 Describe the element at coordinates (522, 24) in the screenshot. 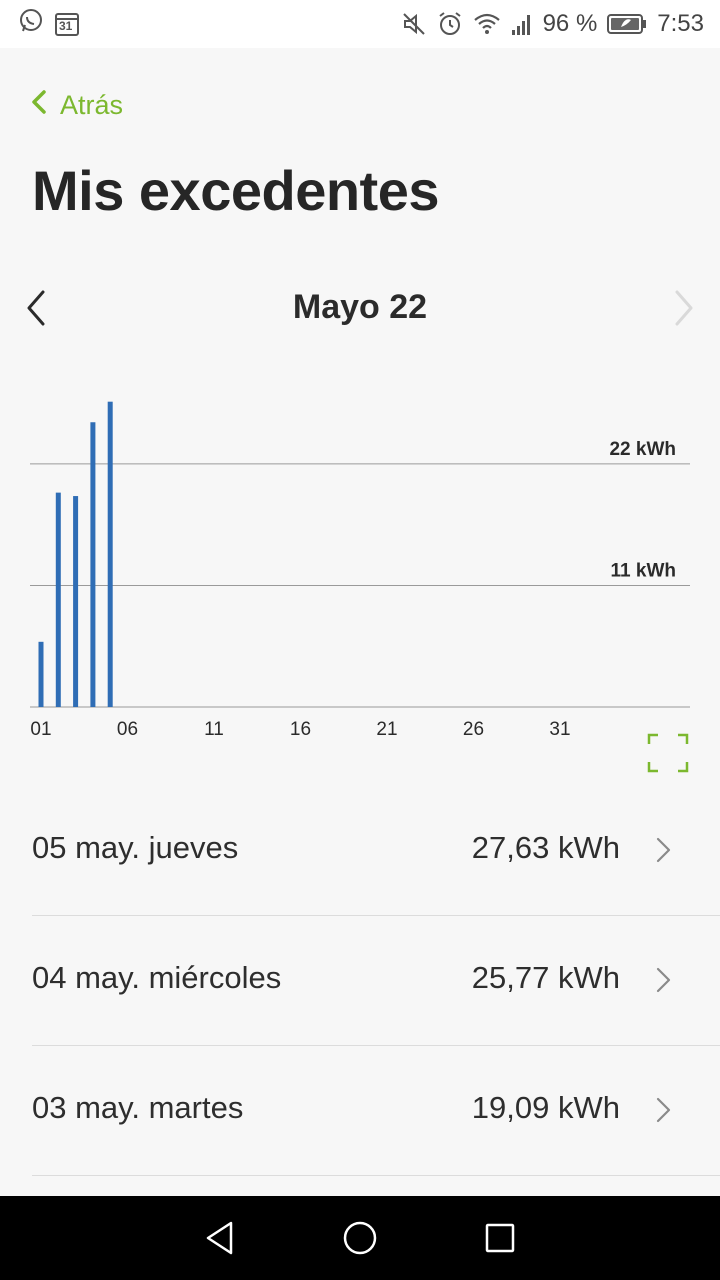

I see `signal-icon` at that location.